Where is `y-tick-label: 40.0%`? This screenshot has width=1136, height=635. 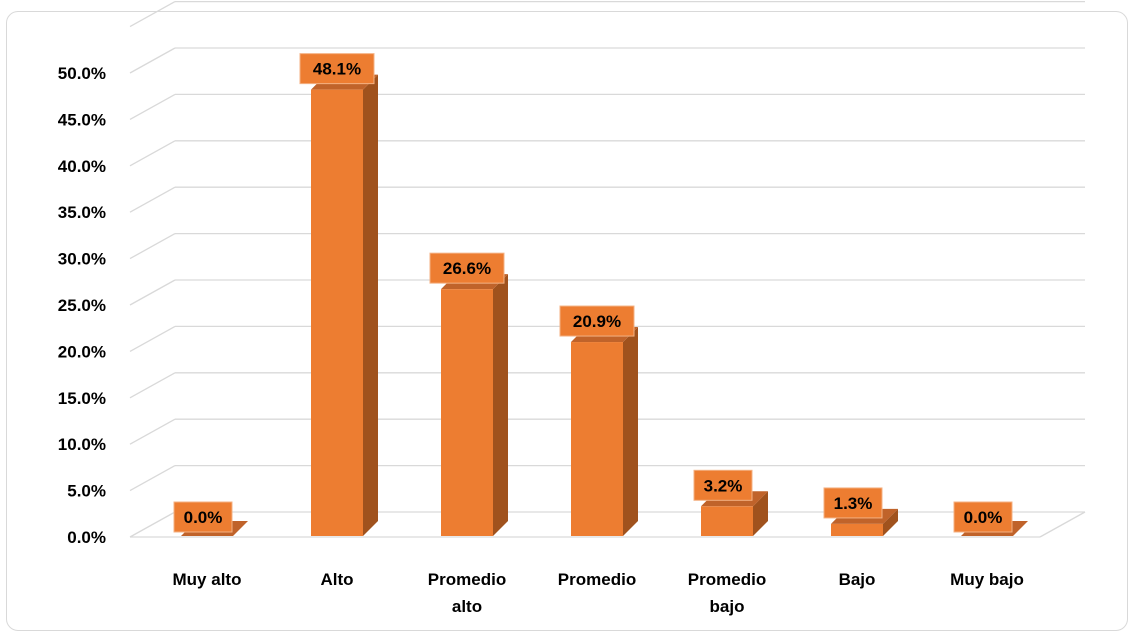
y-tick-label: 40.0% is located at coordinates (82, 166).